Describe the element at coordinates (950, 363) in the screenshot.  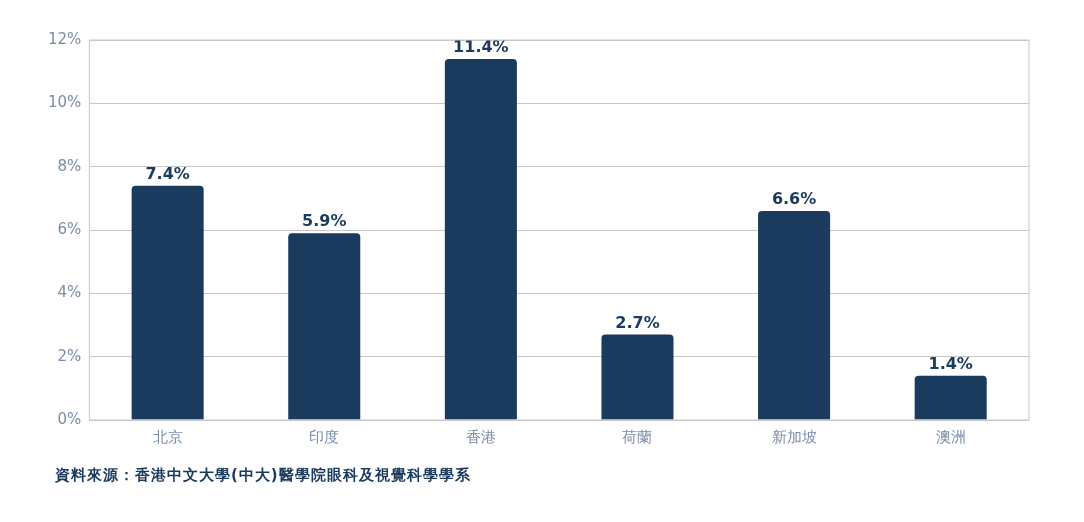
I see `data-label: 1.4%` at that location.